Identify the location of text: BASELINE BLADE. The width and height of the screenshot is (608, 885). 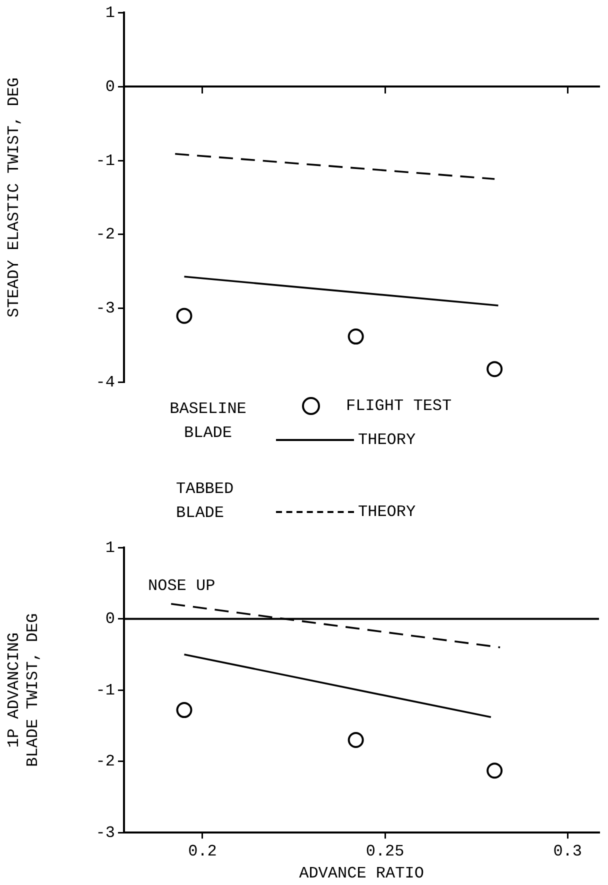
(208, 421).